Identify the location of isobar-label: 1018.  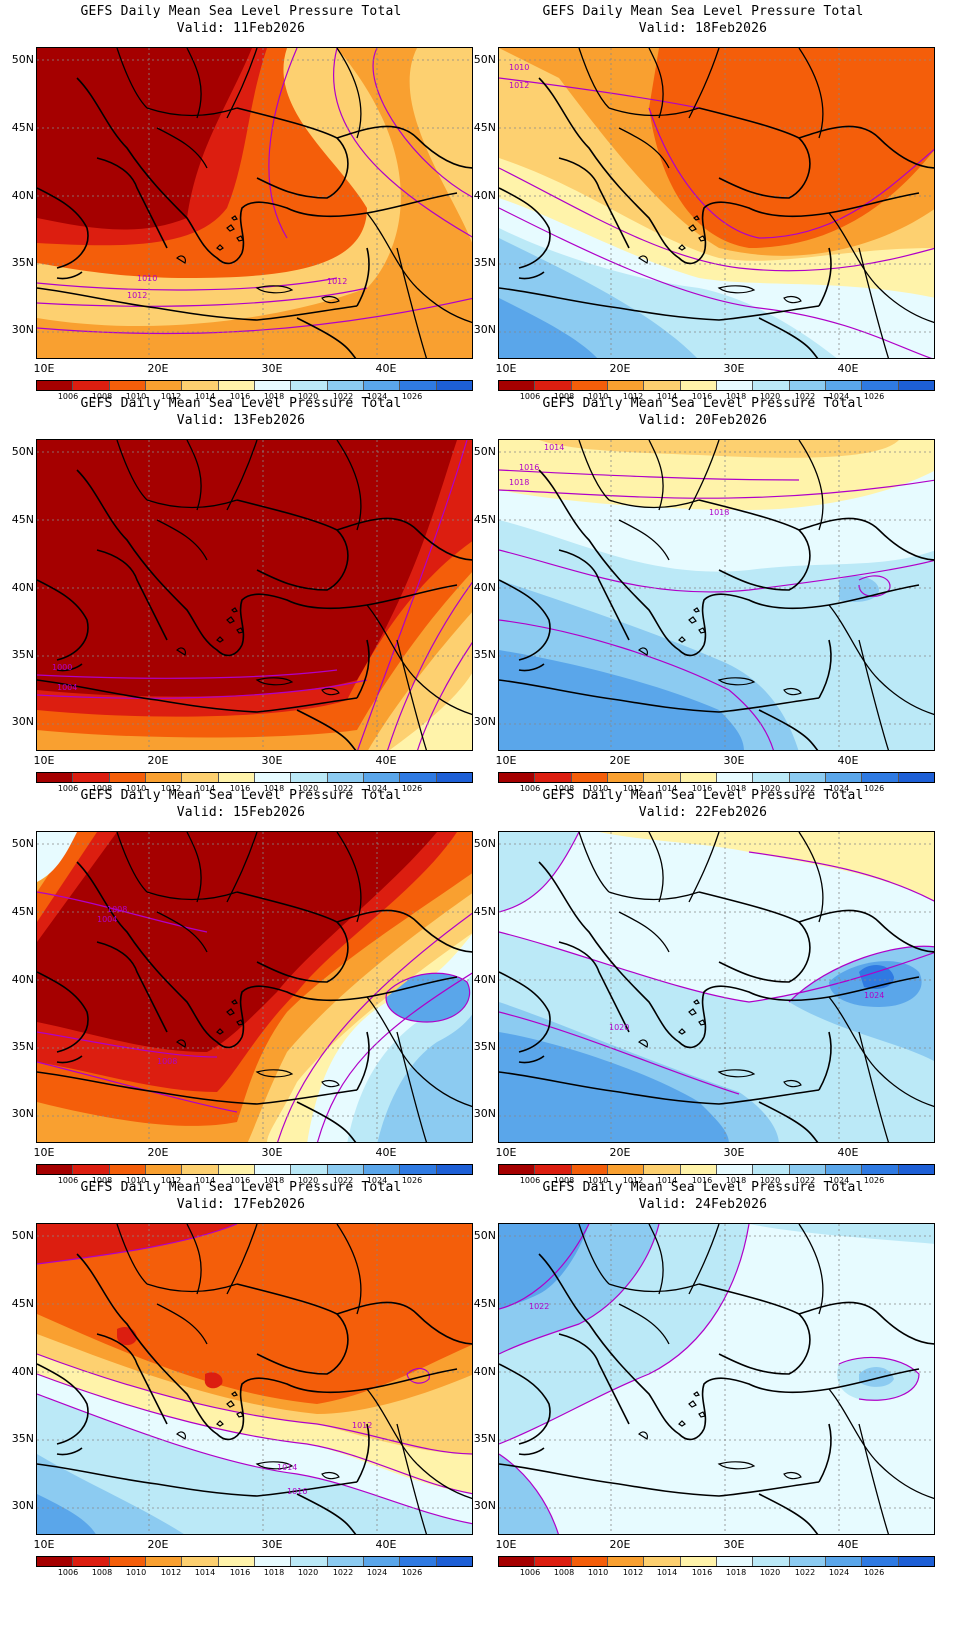
(519, 482).